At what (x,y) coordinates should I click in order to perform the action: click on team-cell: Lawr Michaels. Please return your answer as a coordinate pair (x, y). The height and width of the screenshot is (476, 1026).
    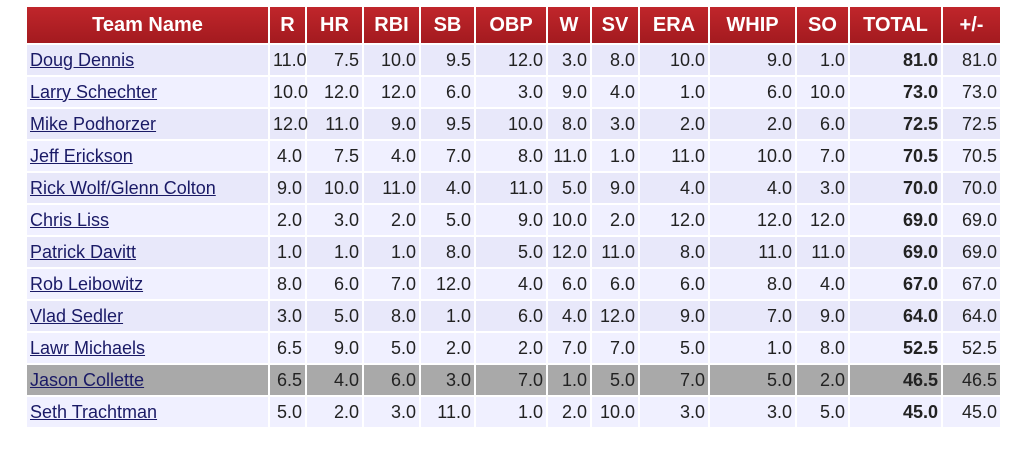
    Looking at the image, I should click on (147, 348).